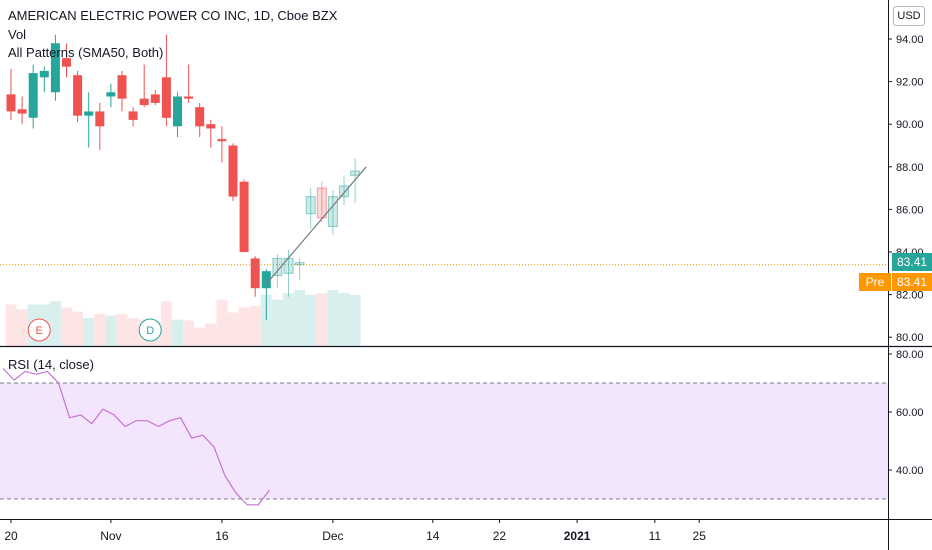 This screenshot has height=550, width=932. What do you see at coordinates (11, 536) in the screenshot?
I see `time-tick-label: 20` at bounding box center [11, 536].